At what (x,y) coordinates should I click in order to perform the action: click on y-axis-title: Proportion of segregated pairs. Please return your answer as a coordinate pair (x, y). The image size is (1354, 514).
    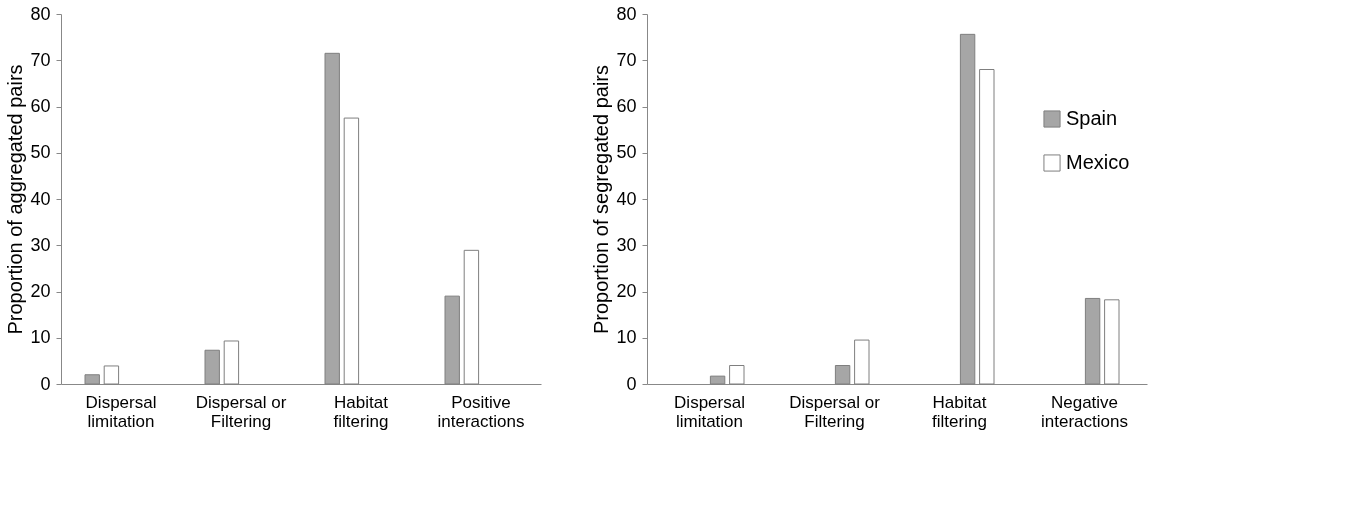
    Looking at the image, I should click on (601, 199).